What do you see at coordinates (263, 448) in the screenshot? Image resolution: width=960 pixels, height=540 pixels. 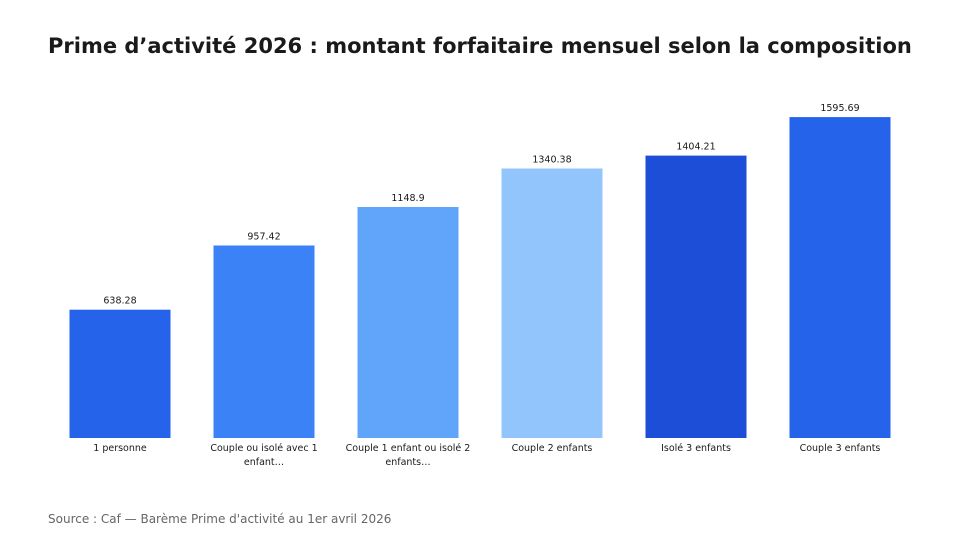 I see `x-tick-label: Couple ou isolé avec 1` at bounding box center [263, 448].